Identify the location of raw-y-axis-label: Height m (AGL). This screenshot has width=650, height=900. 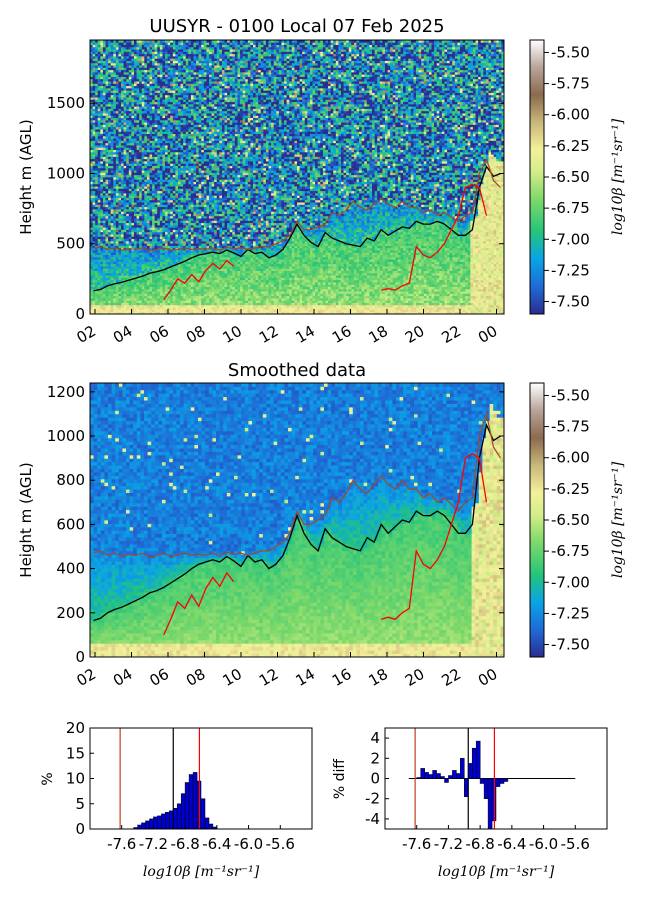
(26, 176).